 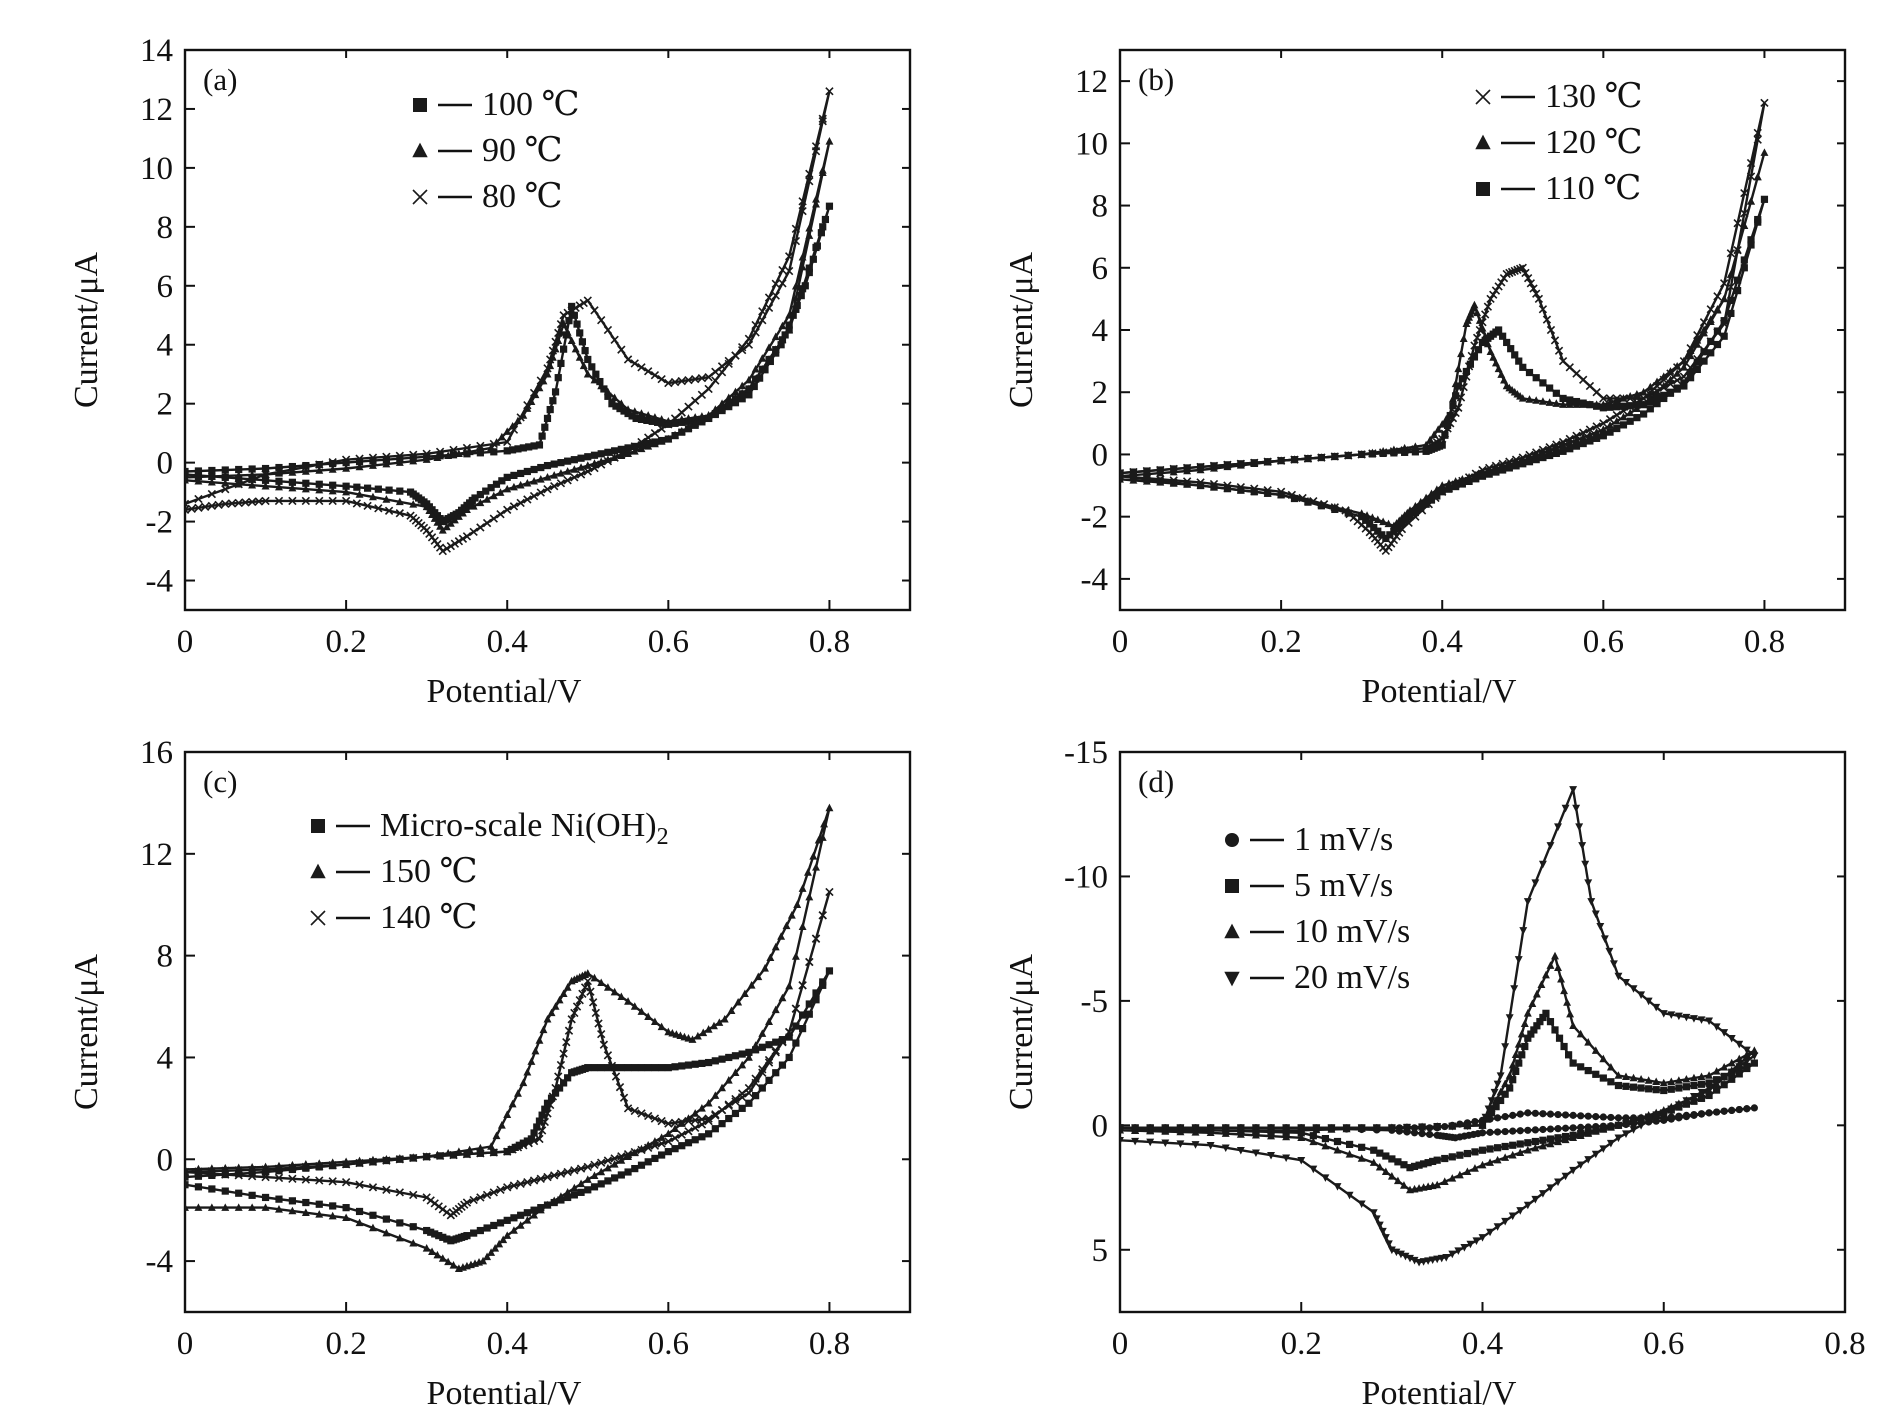 I want to click on y-axis-title: Current/μA, so click(x=86, y=1032).